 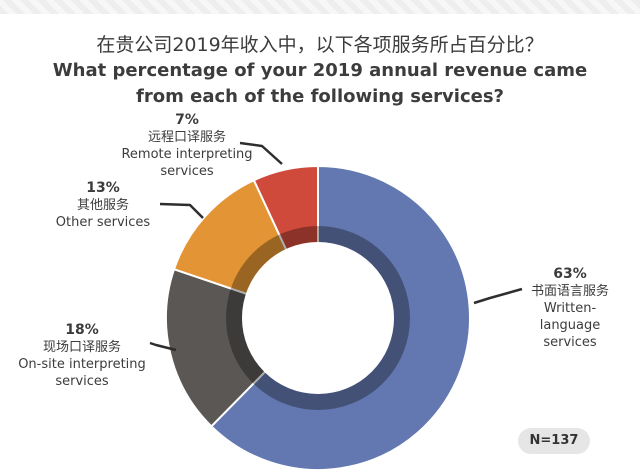 I want to click on slice-pct-remote: 7%, so click(x=187, y=120).